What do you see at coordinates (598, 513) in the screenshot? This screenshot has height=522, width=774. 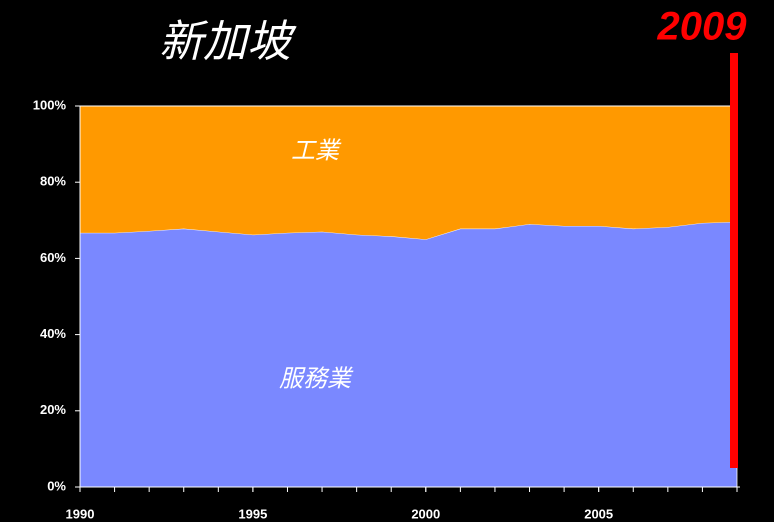 I see `x-tick-label: 2005` at bounding box center [598, 513].